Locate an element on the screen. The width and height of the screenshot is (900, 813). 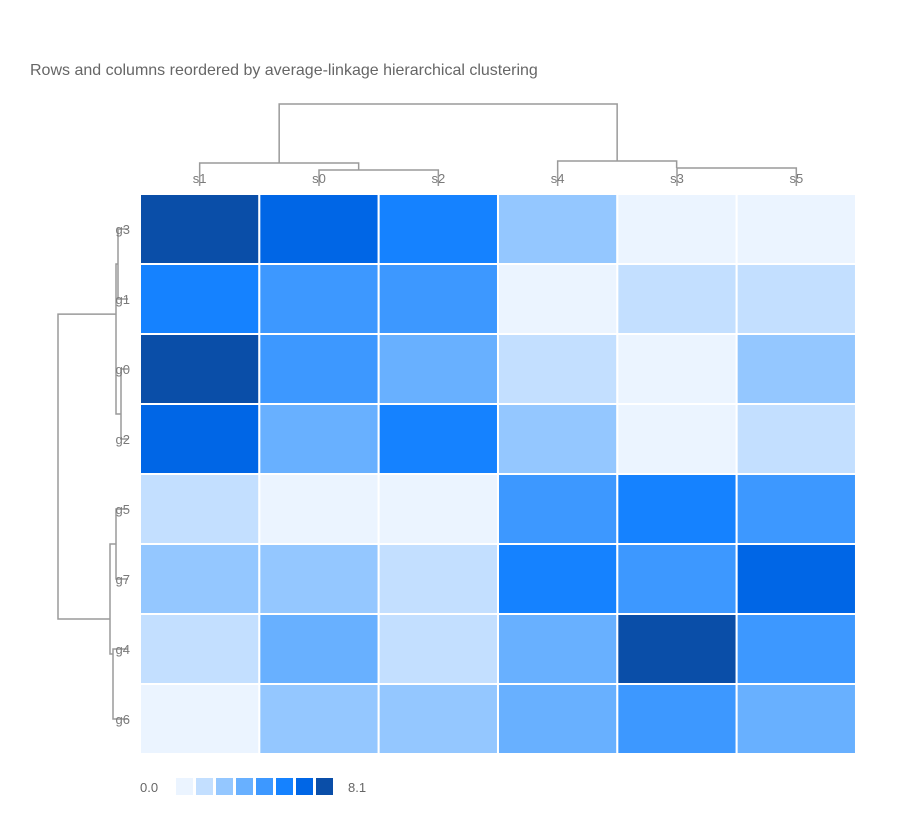
row-dendrogram is located at coordinates (92, 474).